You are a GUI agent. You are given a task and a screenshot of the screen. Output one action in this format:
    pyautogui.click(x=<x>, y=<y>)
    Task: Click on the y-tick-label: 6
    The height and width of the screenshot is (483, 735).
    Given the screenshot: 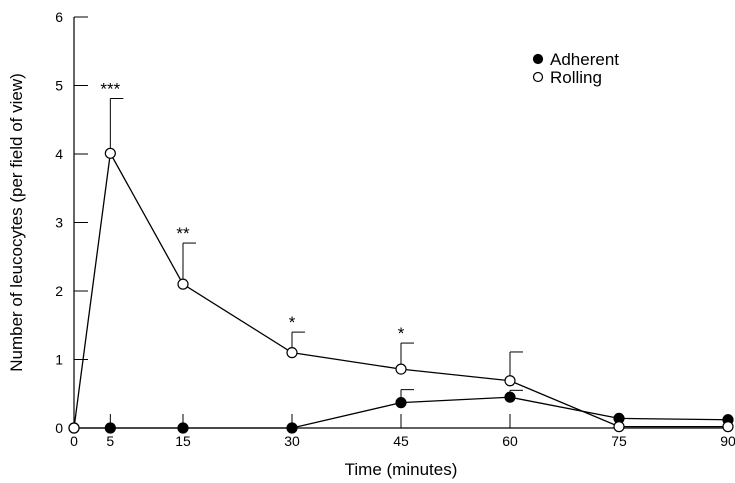 What is the action you would take?
    pyautogui.click(x=59, y=17)
    